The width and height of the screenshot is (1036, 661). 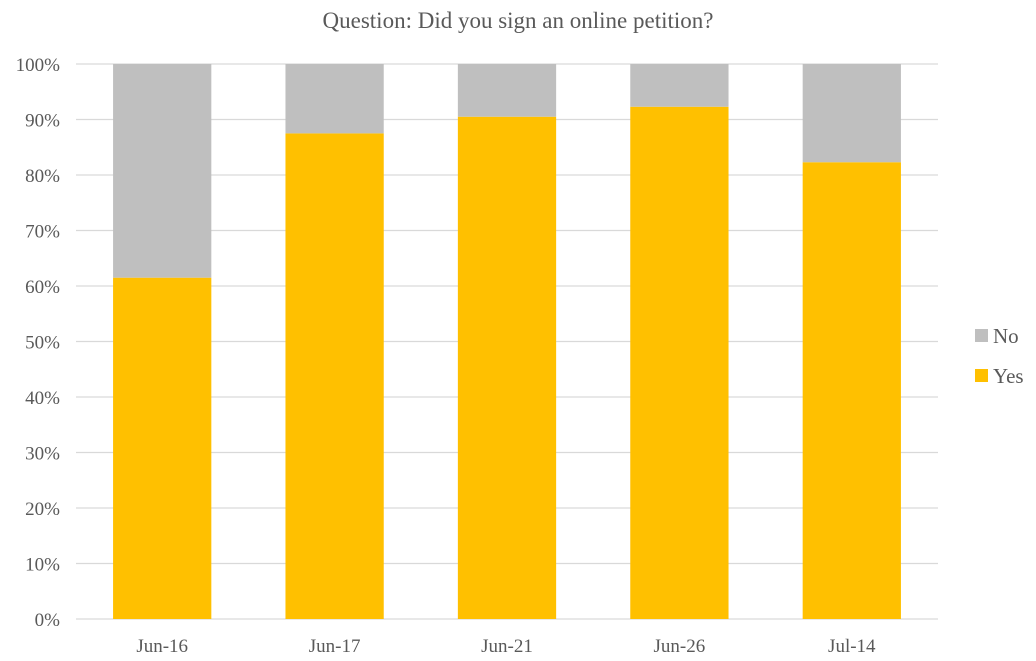 I want to click on y-tick-label: 40%, so click(x=42, y=398).